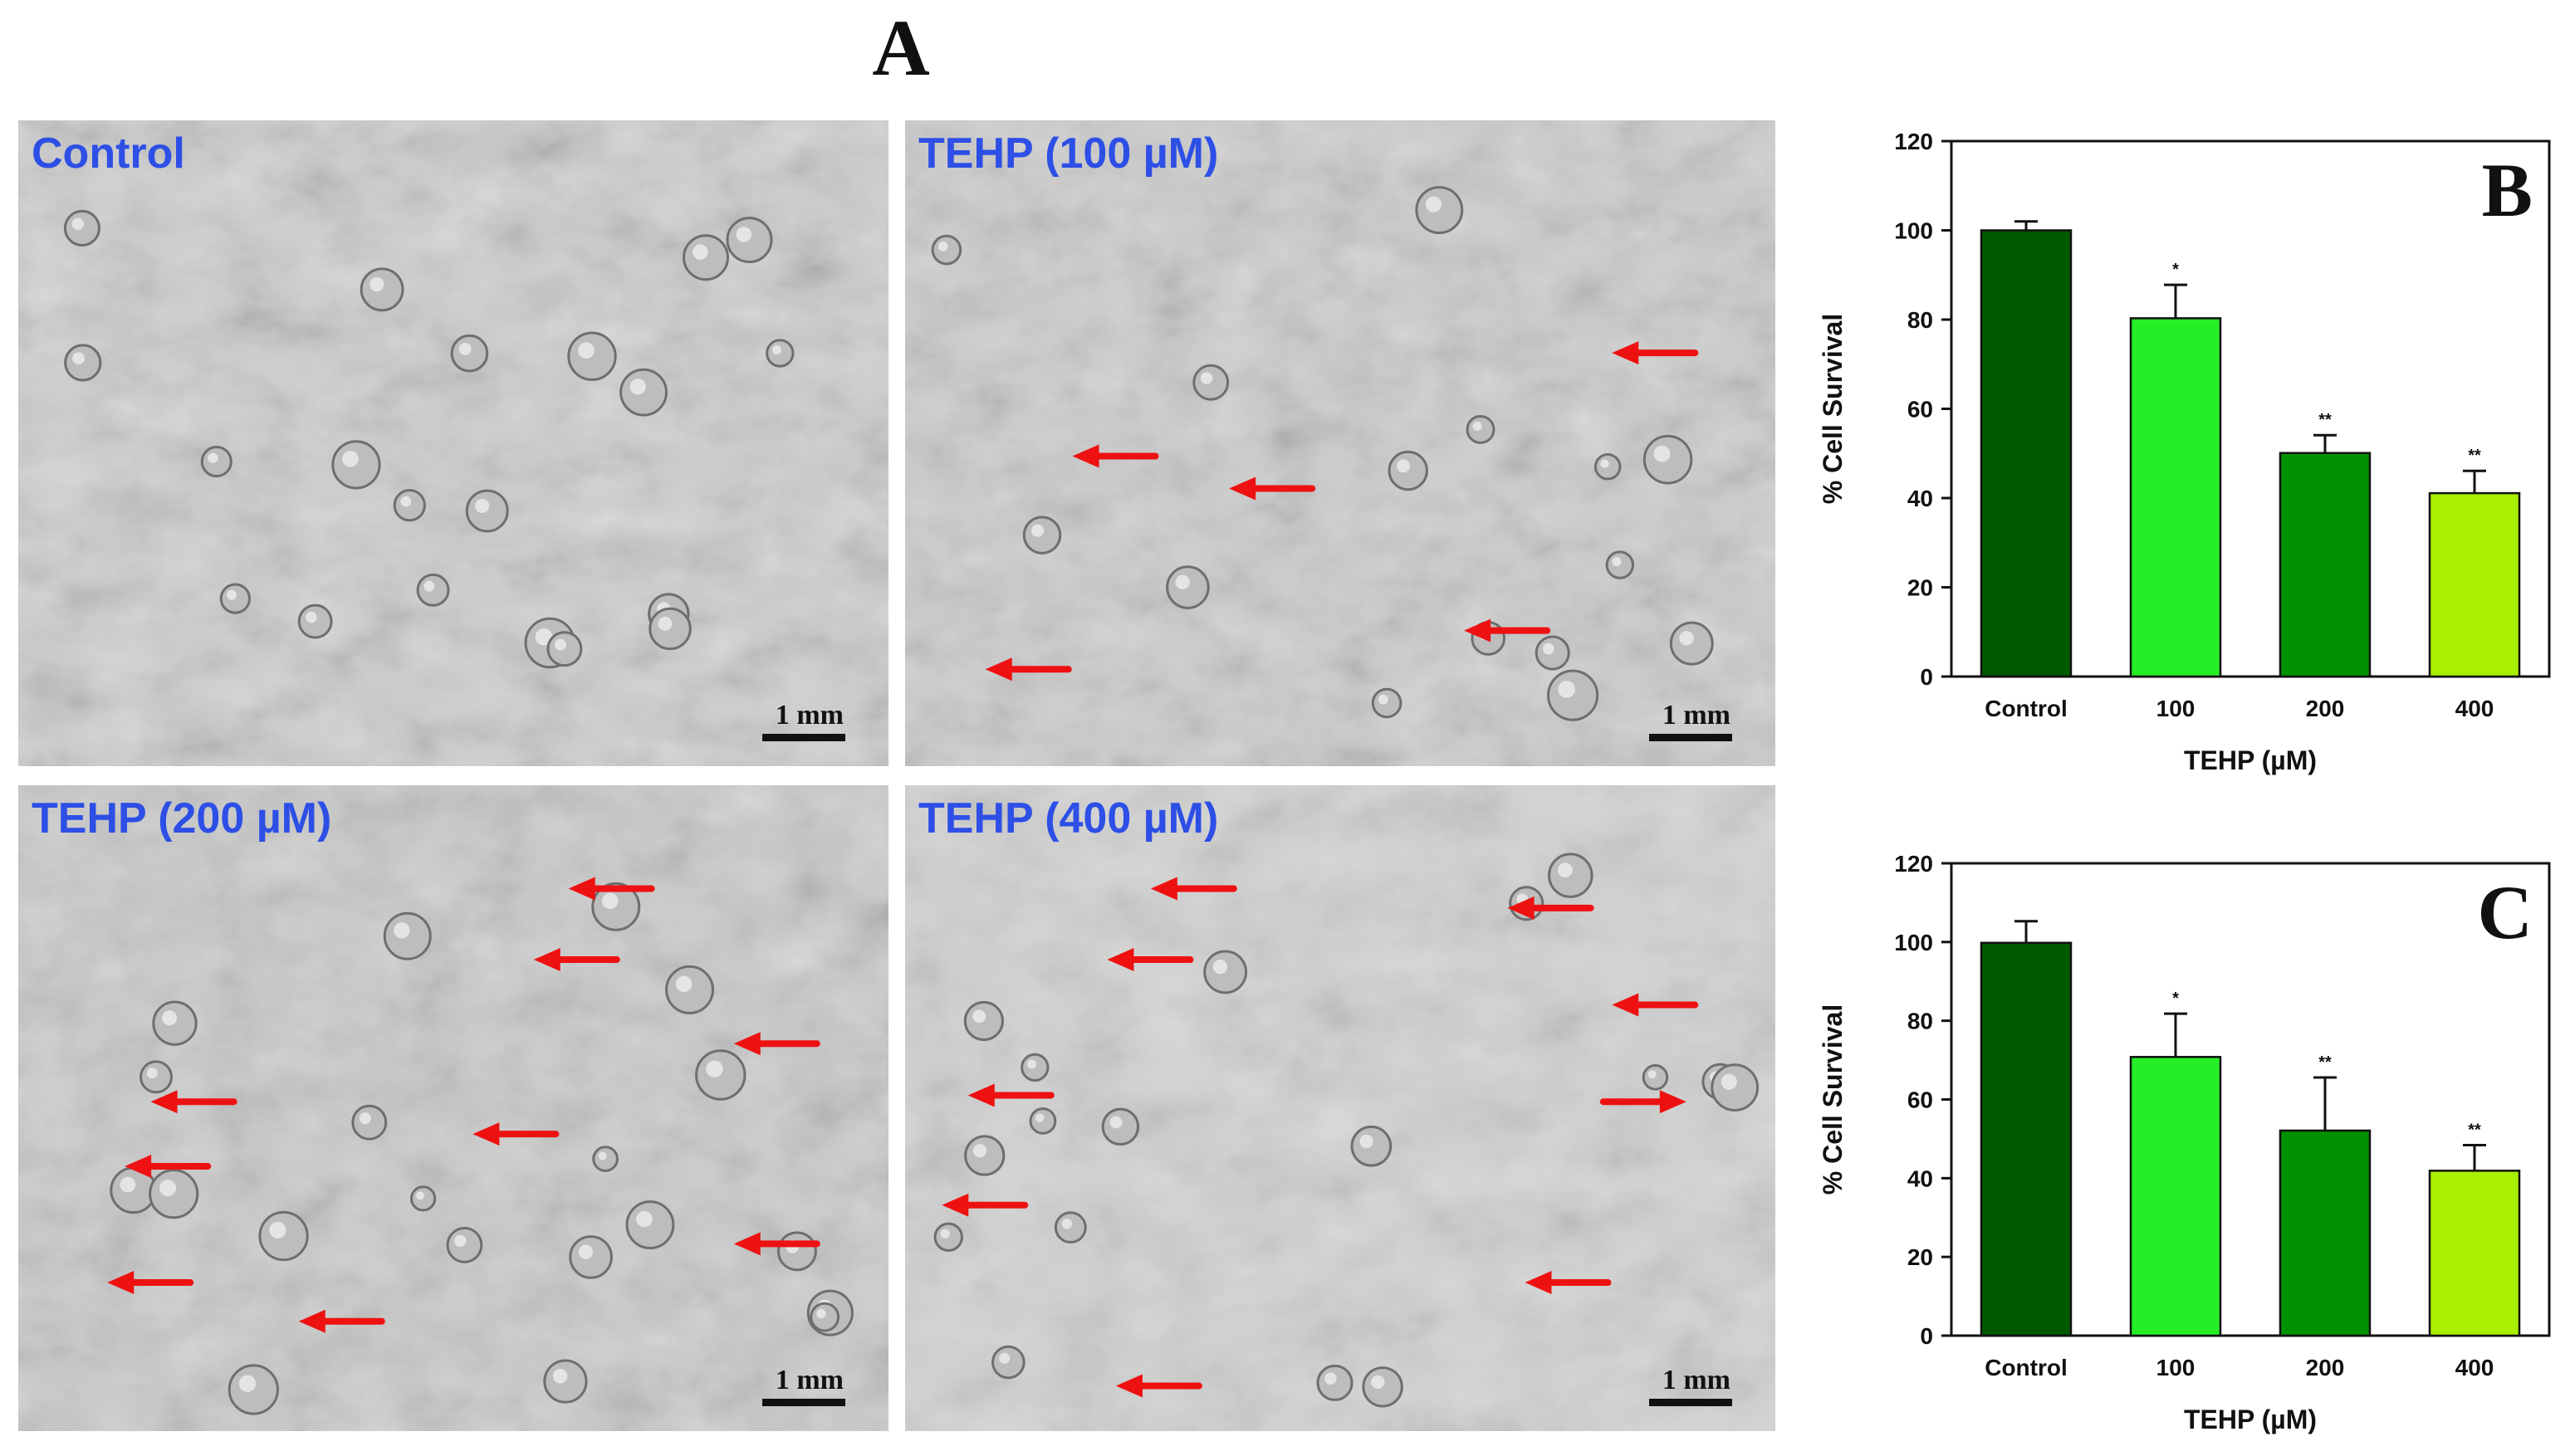 Image resolution: width=2570 pixels, height=1456 pixels. Describe the element at coordinates (901, 47) in the screenshot. I see `panel-a-title: A` at that location.